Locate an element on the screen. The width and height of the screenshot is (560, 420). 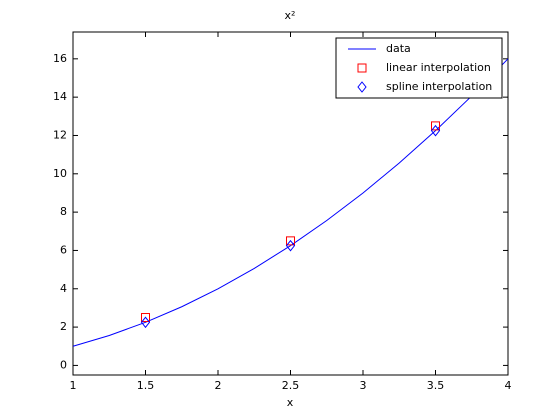
y-tick-label: 12 is located at coordinates (60, 134).